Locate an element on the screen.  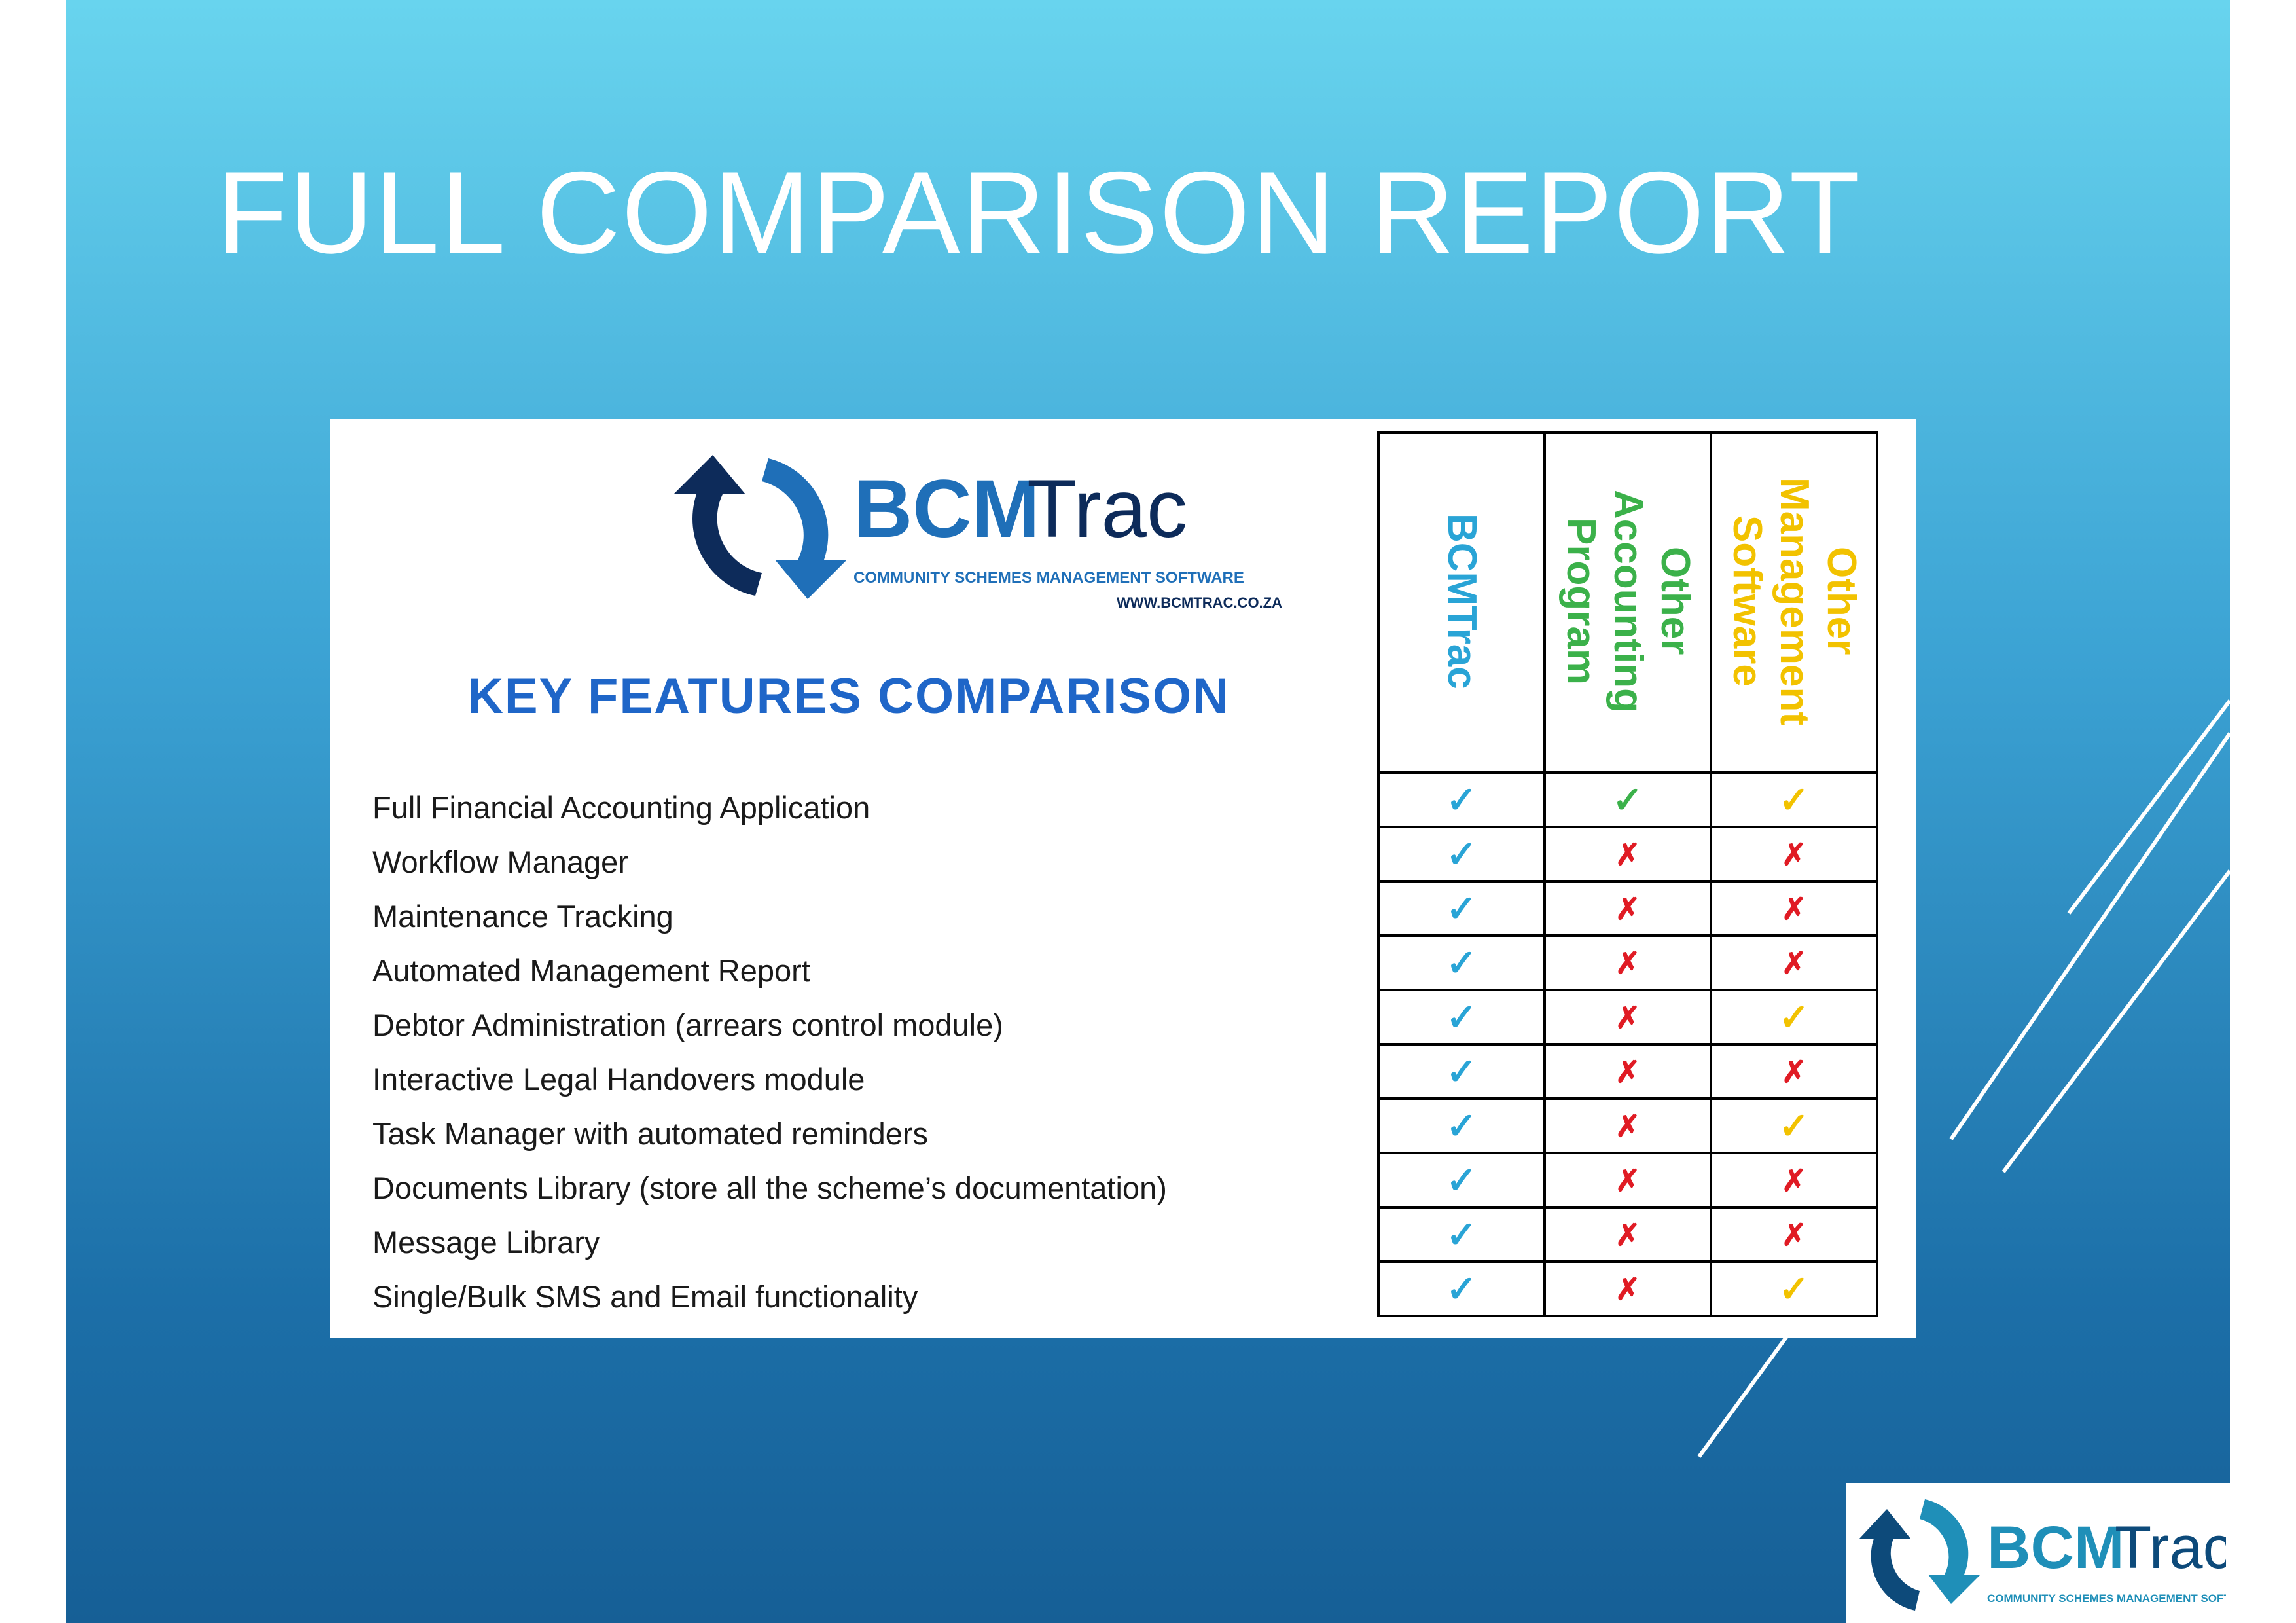
corner-logo-bcm-text: BCM is located at coordinates (2056, 1547).